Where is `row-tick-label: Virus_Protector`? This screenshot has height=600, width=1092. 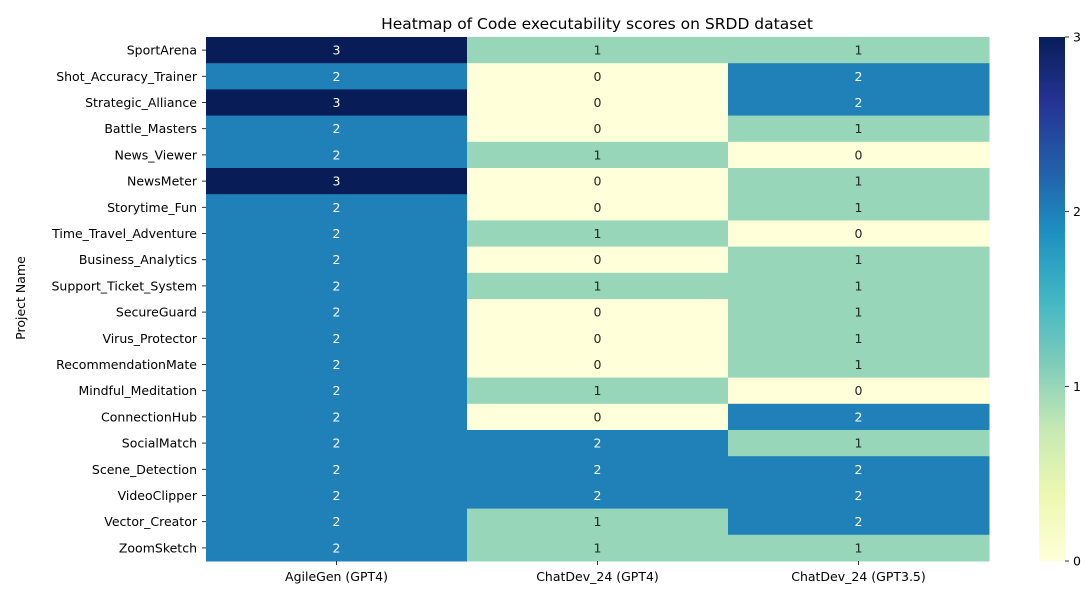 row-tick-label: Virus_Protector is located at coordinates (149, 338).